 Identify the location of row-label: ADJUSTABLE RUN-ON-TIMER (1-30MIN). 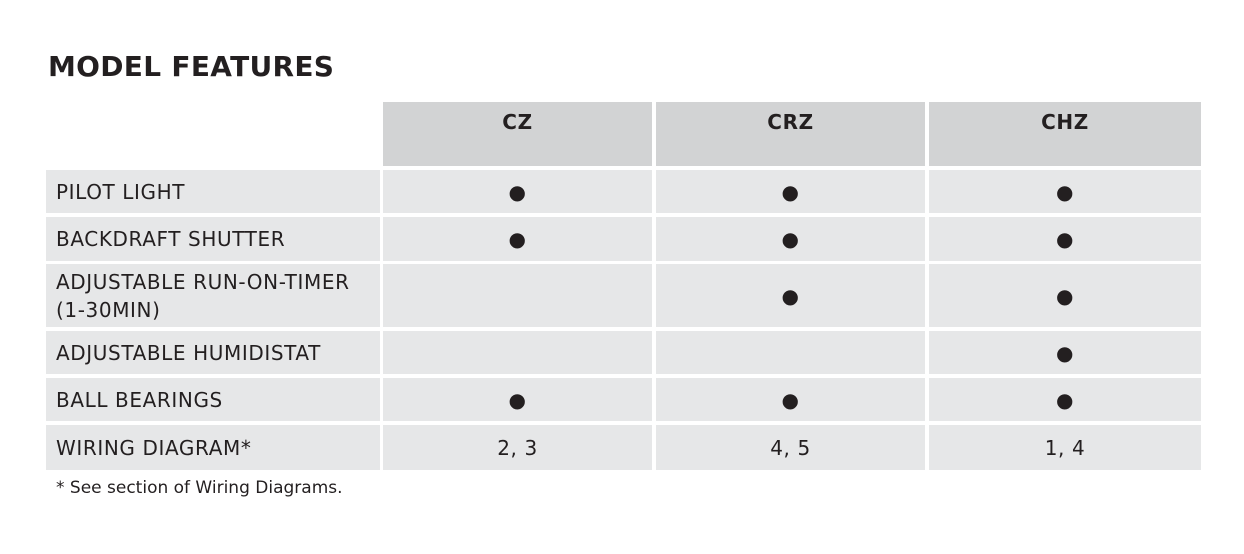
(213, 295).